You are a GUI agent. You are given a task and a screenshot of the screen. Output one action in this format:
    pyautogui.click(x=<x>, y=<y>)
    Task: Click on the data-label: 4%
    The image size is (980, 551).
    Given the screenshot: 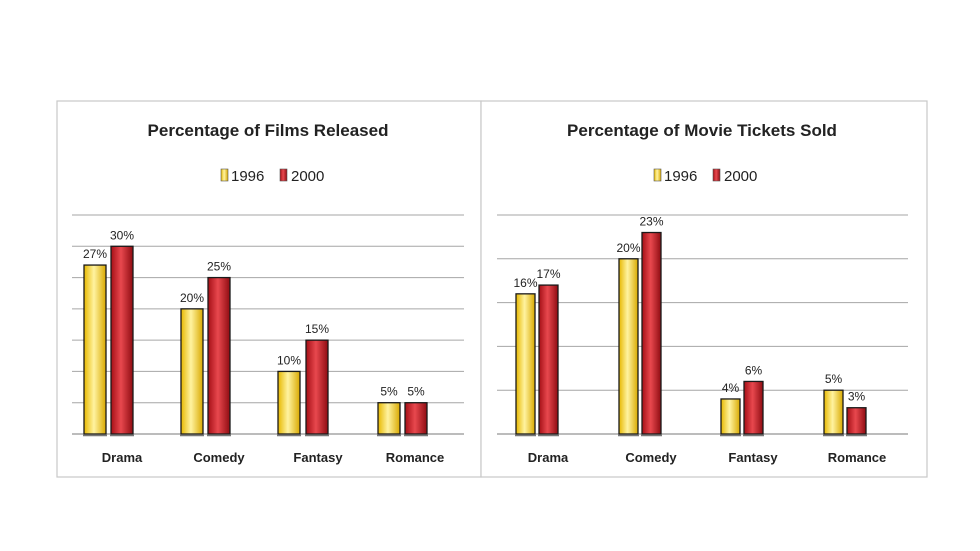 What is the action you would take?
    pyautogui.click(x=731, y=388)
    